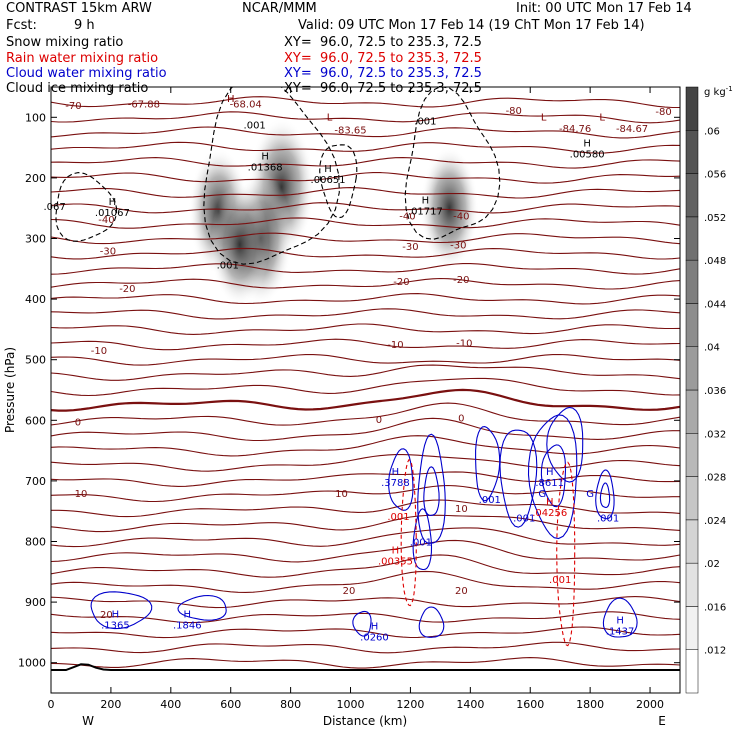  I want to click on temperature-label: -83.65, so click(350, 130).